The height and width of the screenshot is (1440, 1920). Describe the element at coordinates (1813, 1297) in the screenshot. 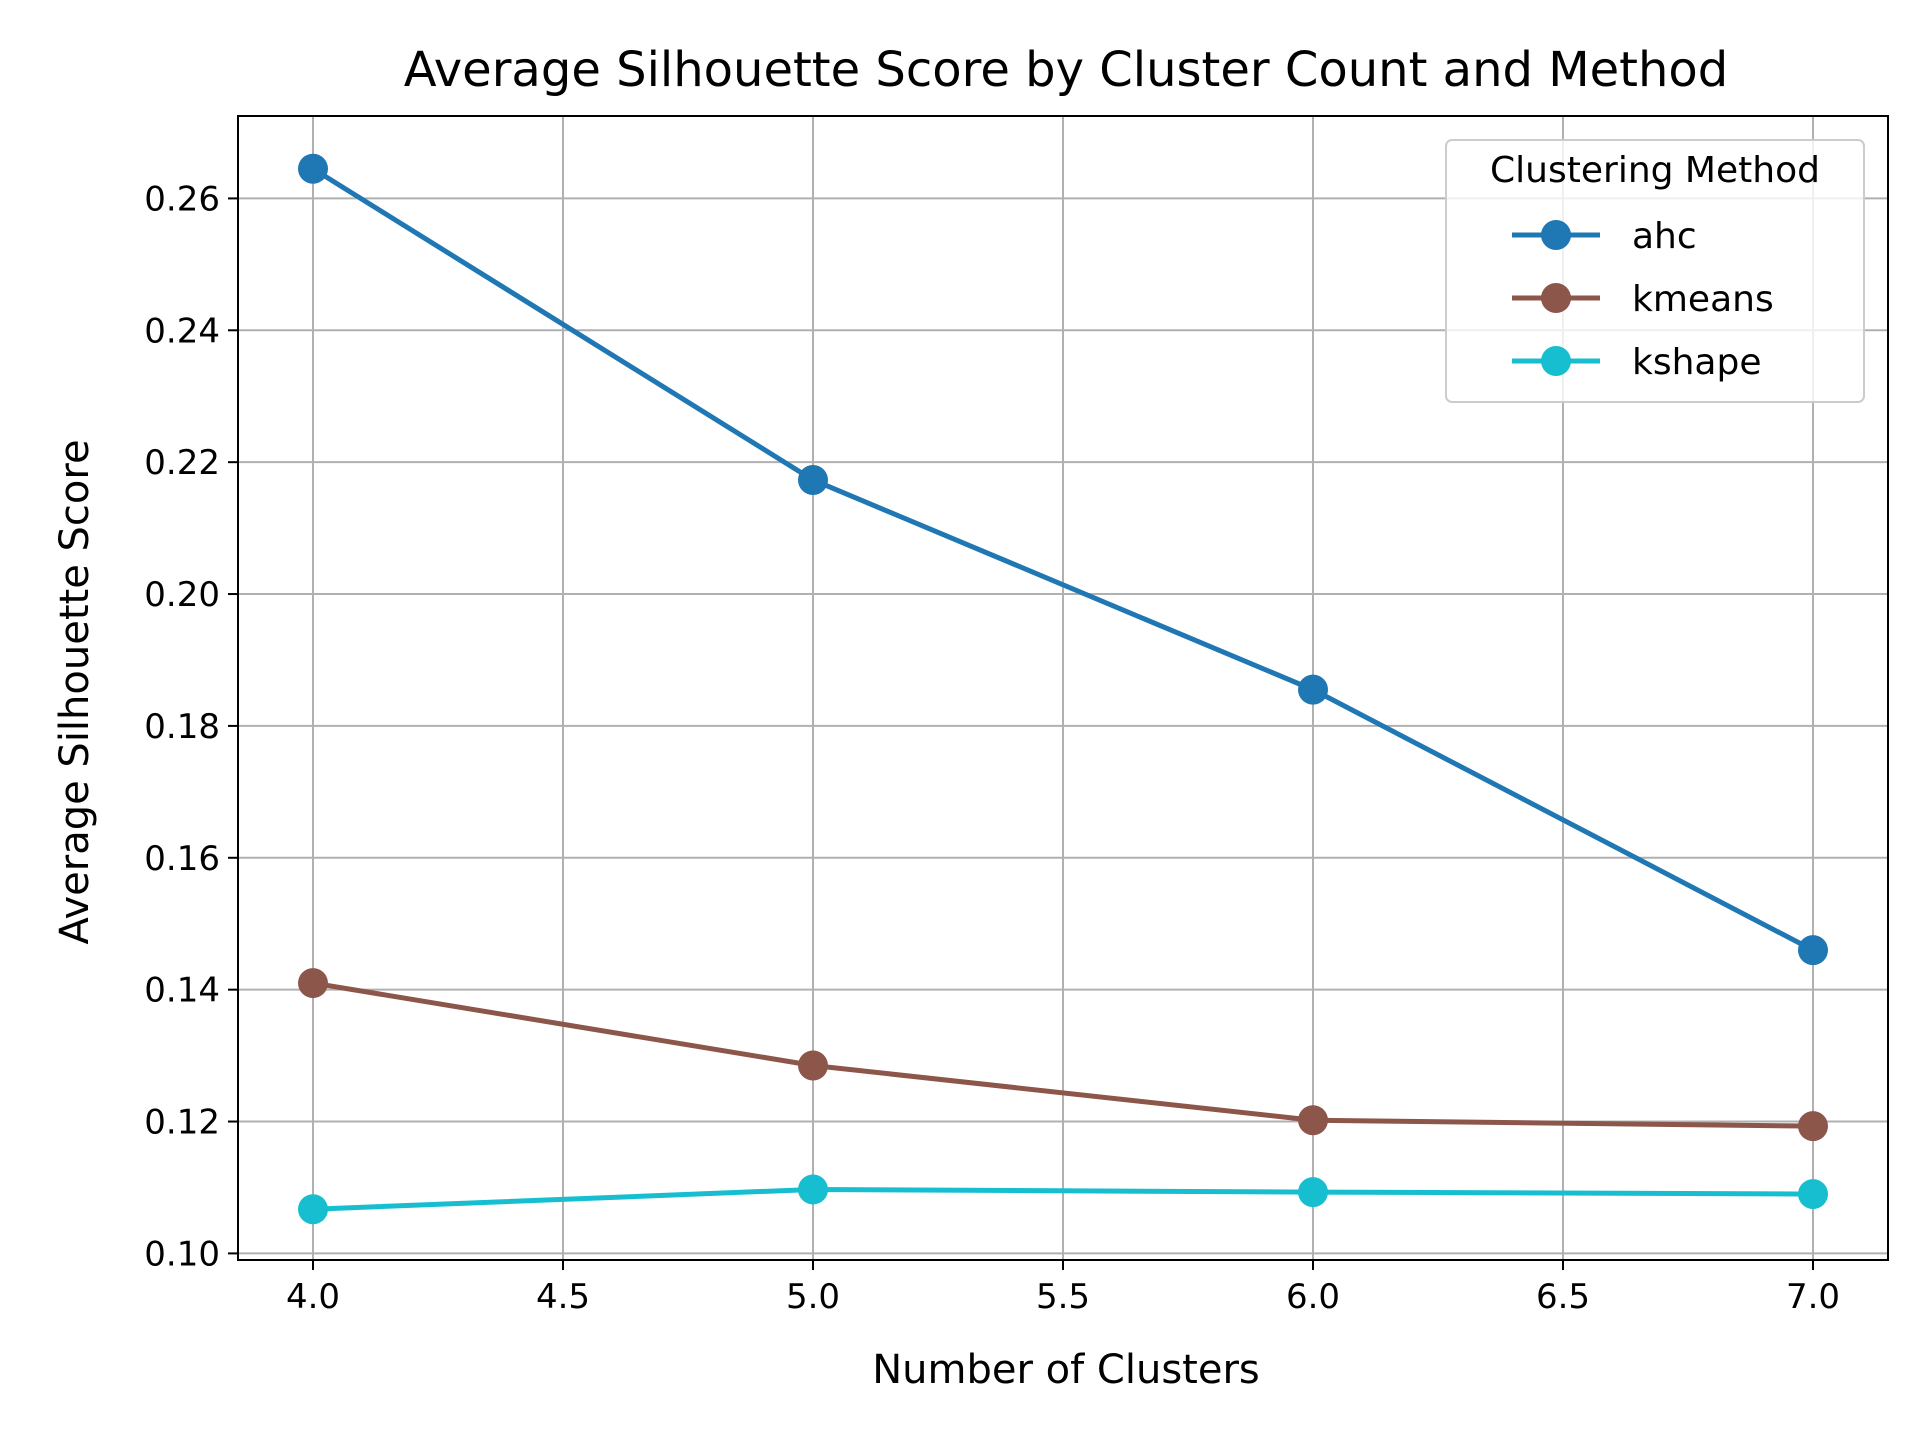

I see `x-tick-label: 7.0` at that location.